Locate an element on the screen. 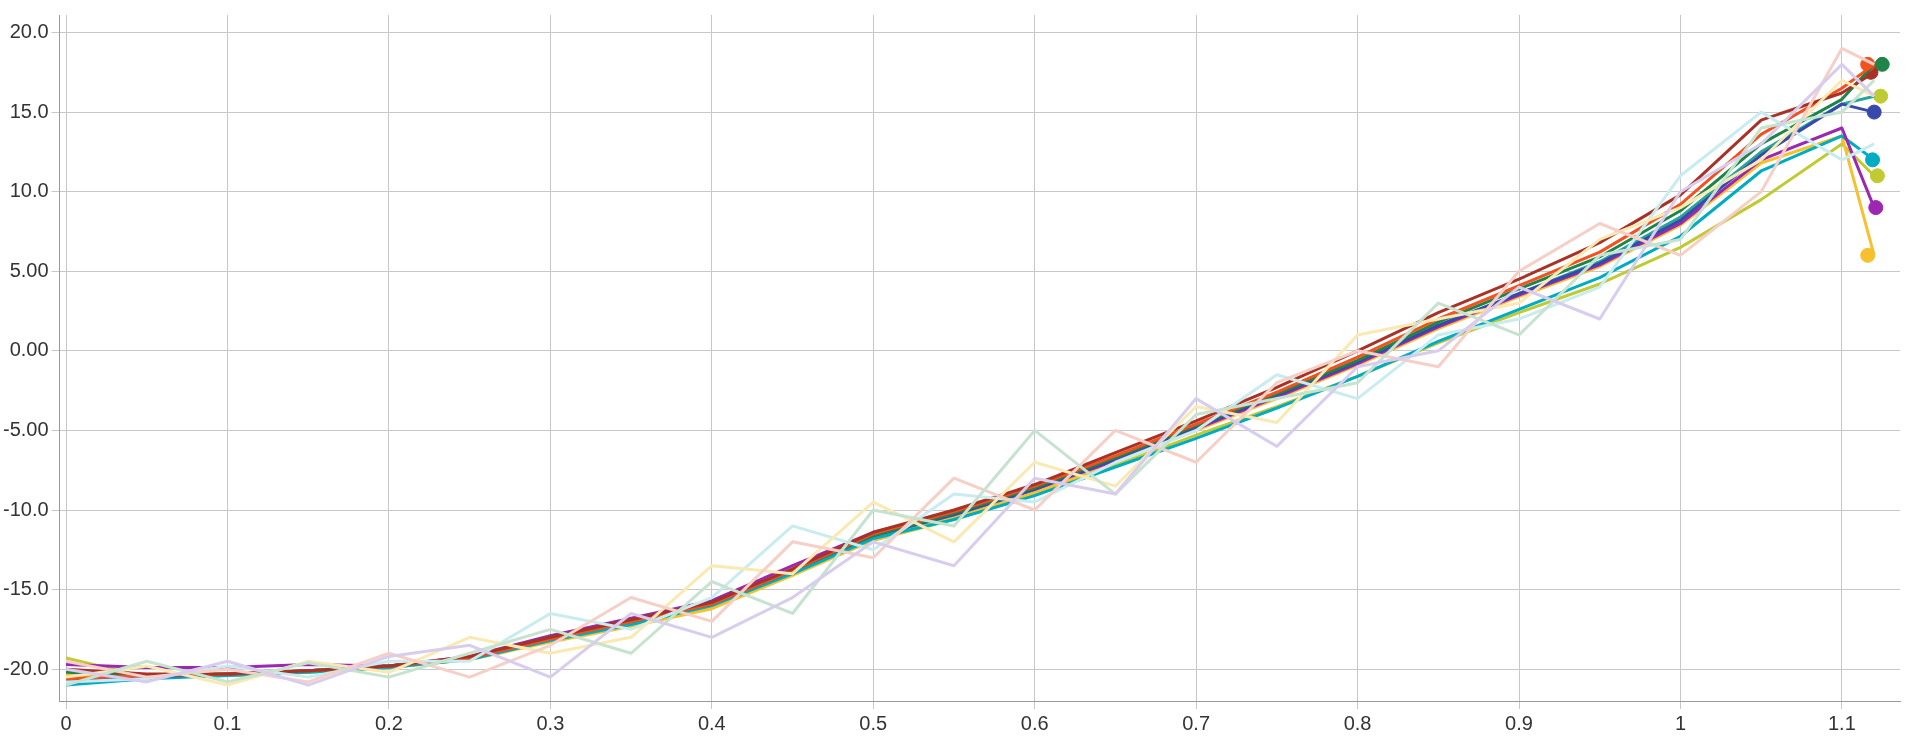 The image size is (1920, 739). x-tick-label: 0.5 is located at coordinates (873, 722).